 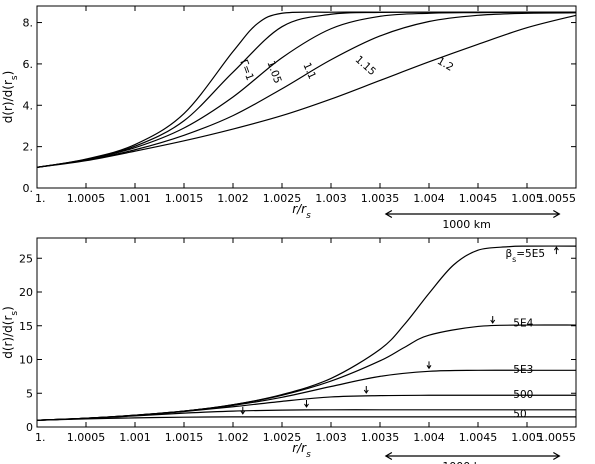 I want to click on y-tick-label: 8., so click(x=28, y=23).